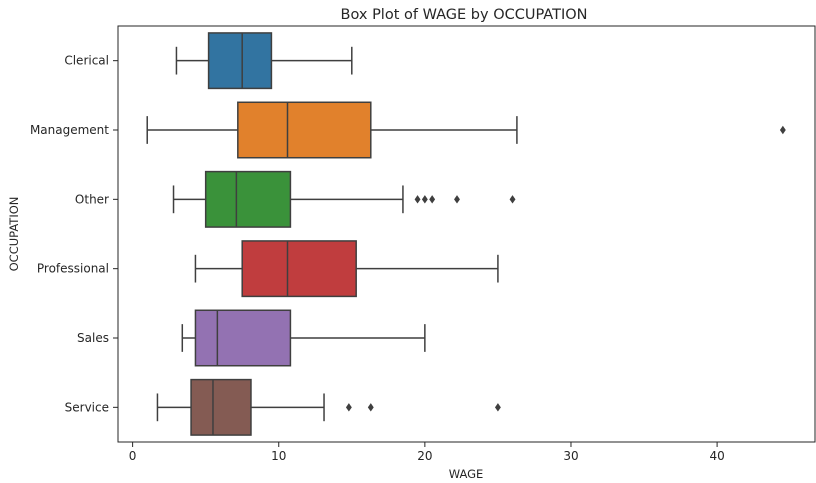 The width and height of the screenshot is (816, 483). Describe the element at coordinates (464, 15) in the screenshot. I see `chart-title: Box Plot of WAGE by OCCUPATION` at that location.